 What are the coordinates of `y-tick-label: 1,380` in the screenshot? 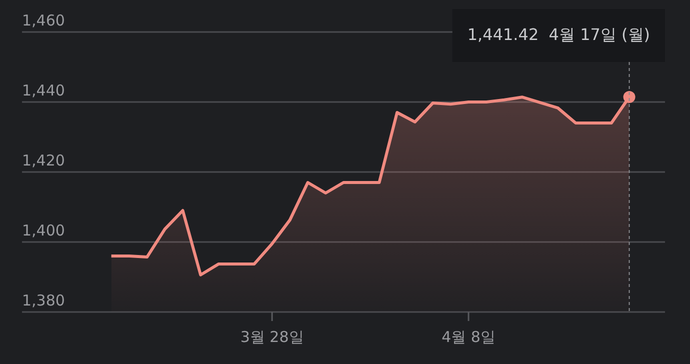 It's located at (43, 300).